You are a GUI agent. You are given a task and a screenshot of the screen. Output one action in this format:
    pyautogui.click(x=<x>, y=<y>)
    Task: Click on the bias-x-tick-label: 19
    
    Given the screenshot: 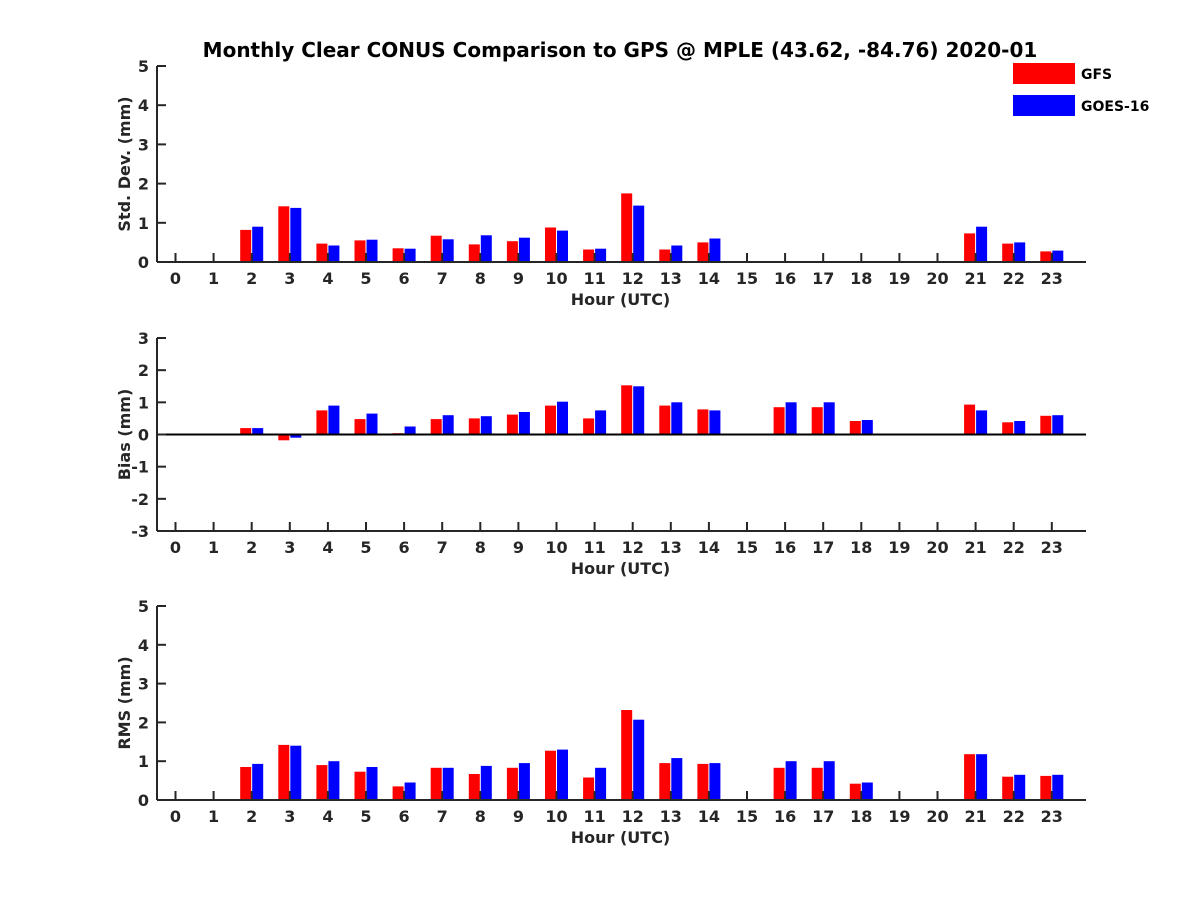 What is the action you would take?
    pyautogui.click(x=899, y=547)
    